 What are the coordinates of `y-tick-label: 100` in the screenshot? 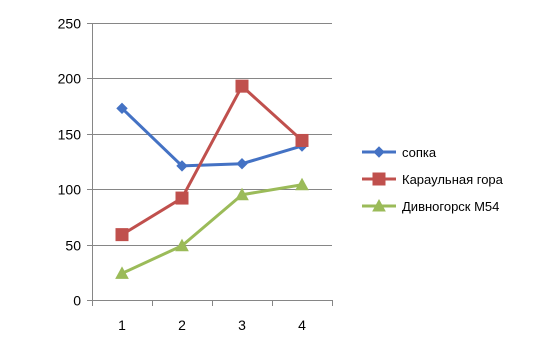 It's located at (70, 190).